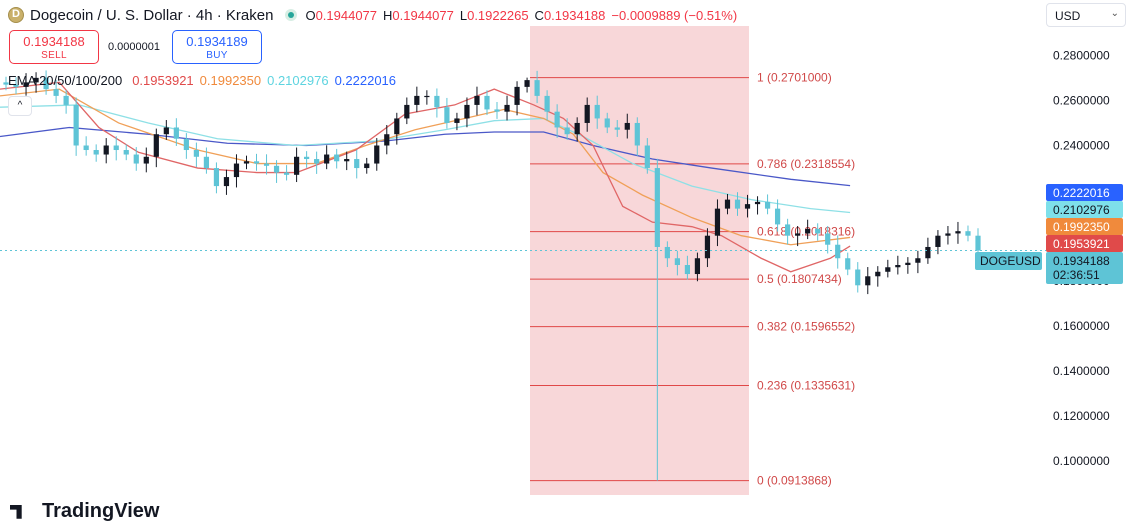 This screenshot has height=523, width=1134. I want to click on ema-badge-value: 0.1953921, so click(1081, 244).